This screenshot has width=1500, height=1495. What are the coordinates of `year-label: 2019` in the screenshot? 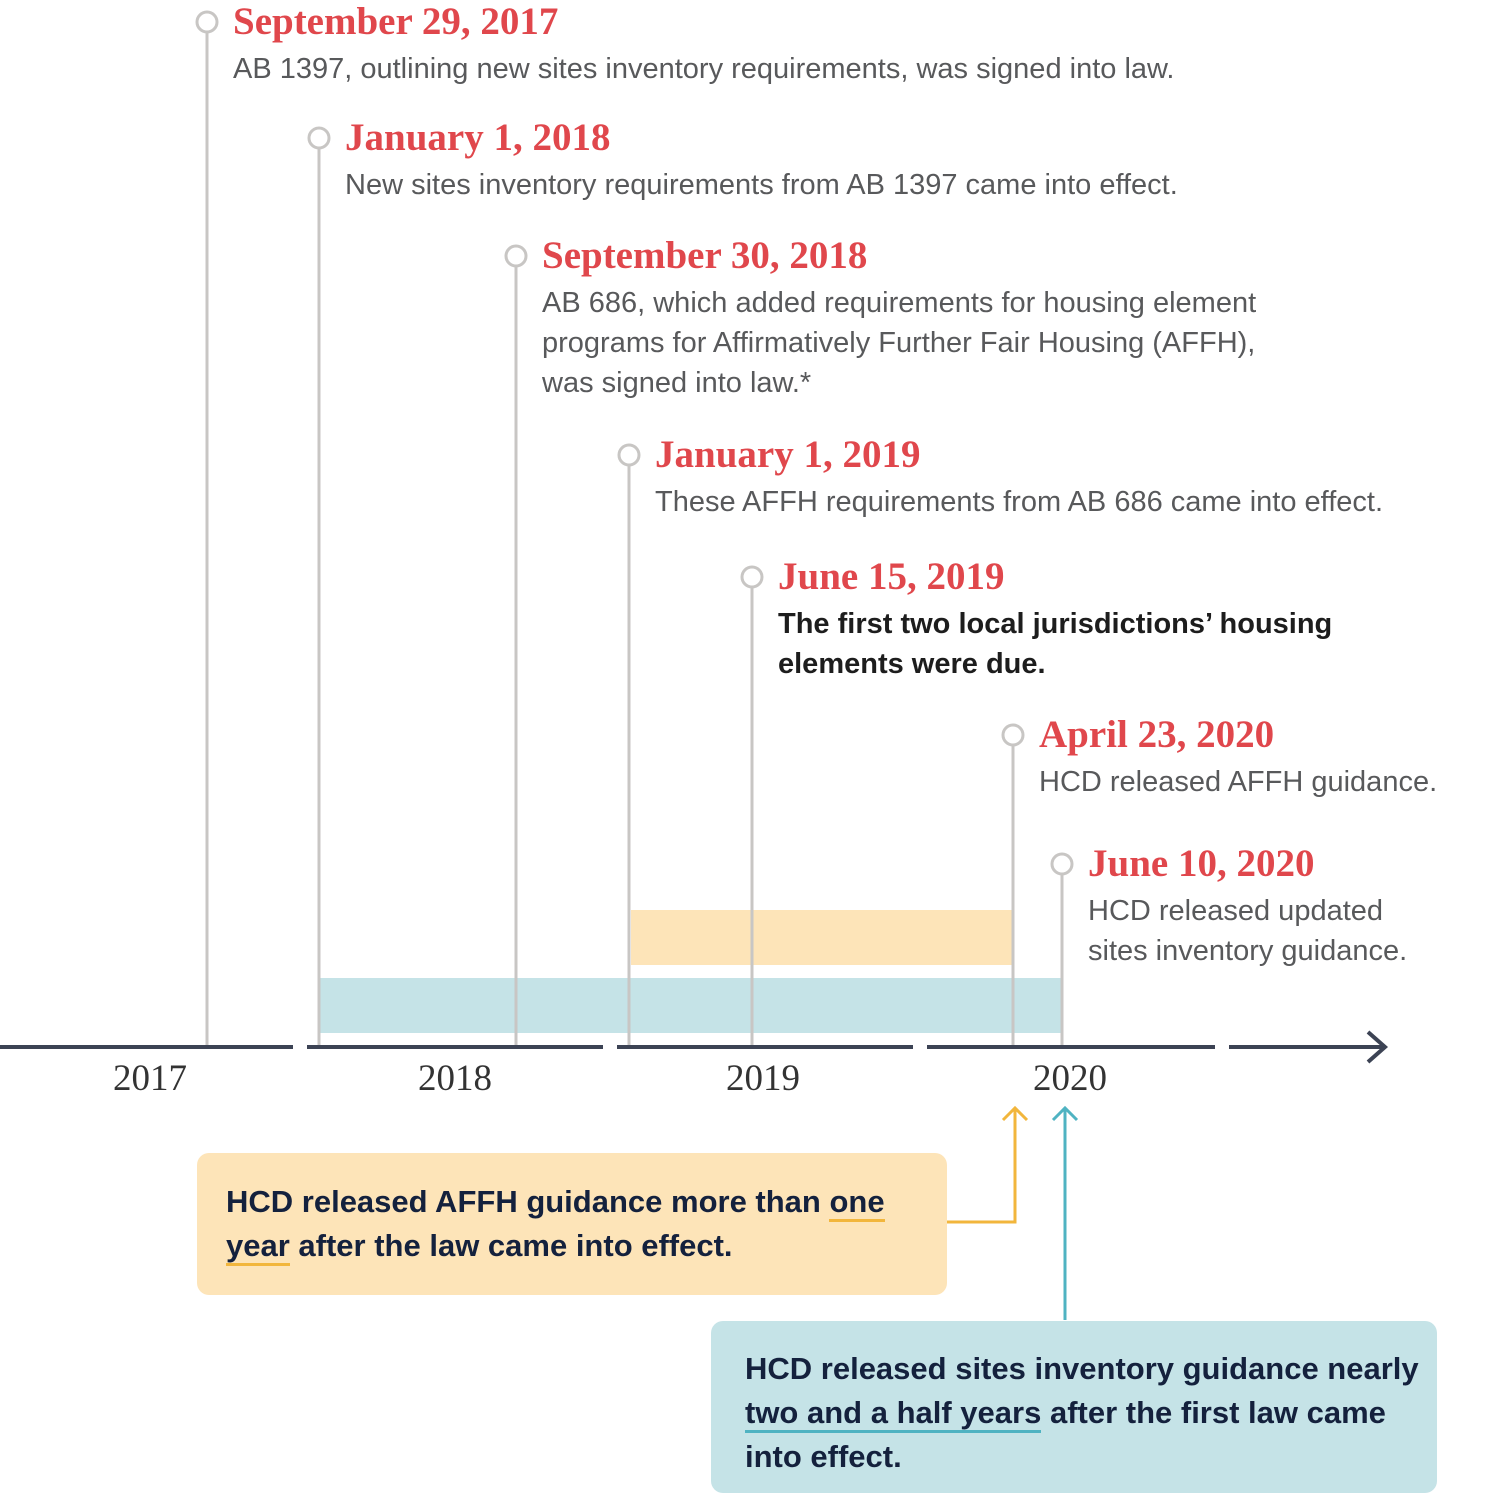 It's located at (763, 1078).